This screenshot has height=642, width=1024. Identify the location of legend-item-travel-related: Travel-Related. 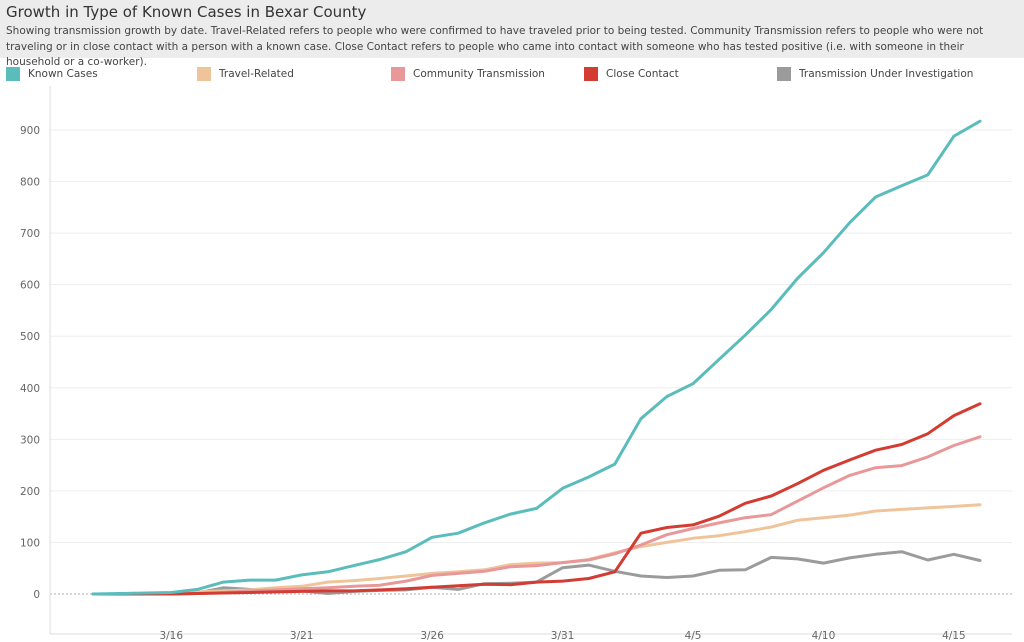
(245, 74).